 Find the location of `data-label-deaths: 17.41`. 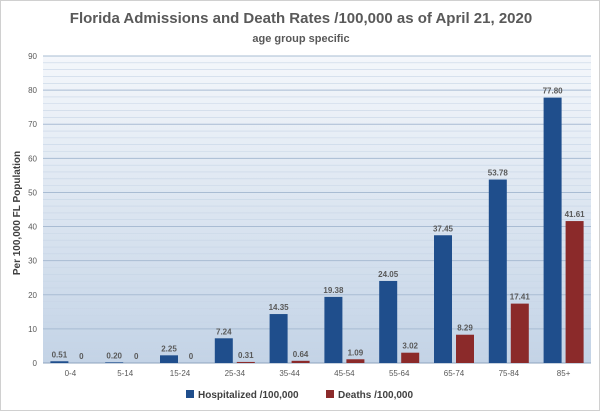

data-label-deaths: 17.41 is located at coordinates (520, 297).